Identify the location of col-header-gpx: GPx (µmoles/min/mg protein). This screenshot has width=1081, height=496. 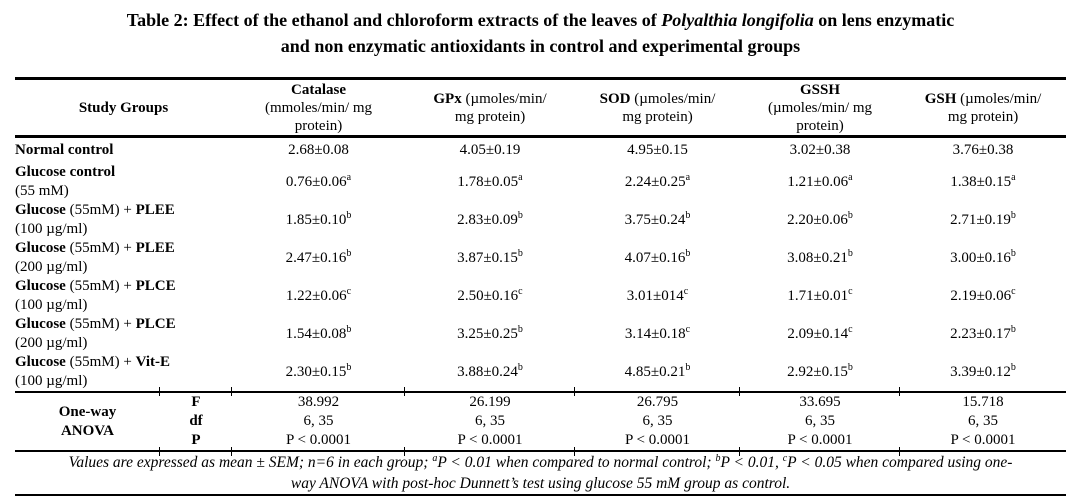
(490, 107).